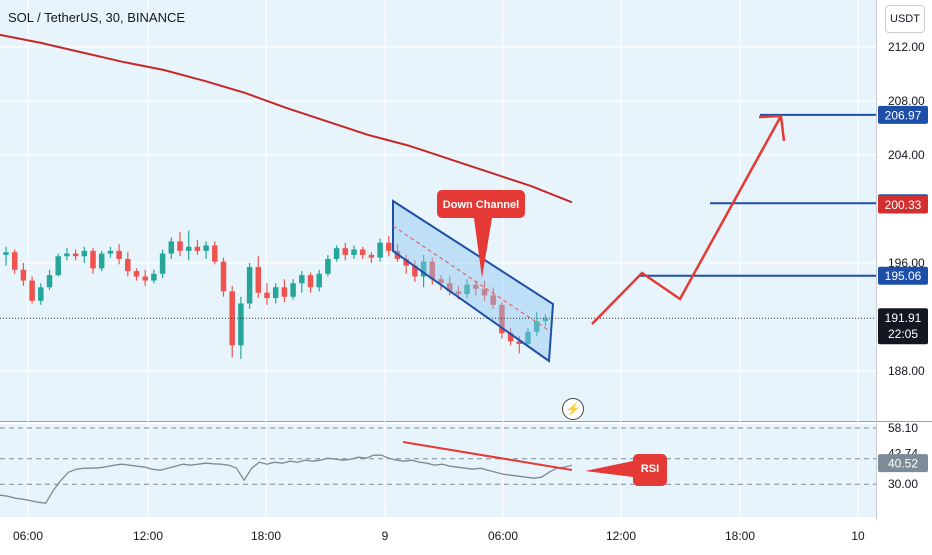 The height and width of the screenshot is (555, 932). I want to click on current-price-badge, so click(903, 326).